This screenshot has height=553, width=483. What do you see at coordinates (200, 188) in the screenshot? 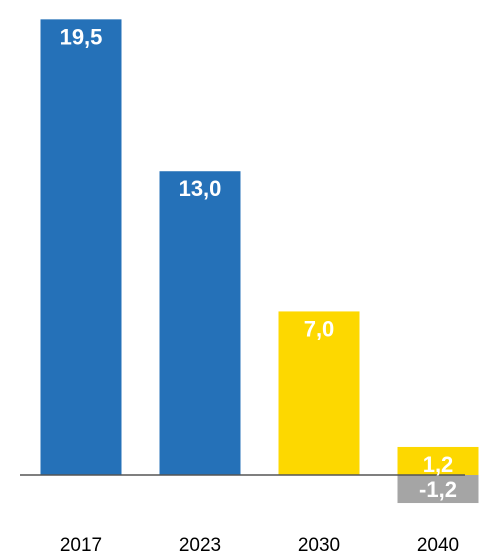
I see `bar-value-label-2023: 13,0` at bounding box center [200, 188].